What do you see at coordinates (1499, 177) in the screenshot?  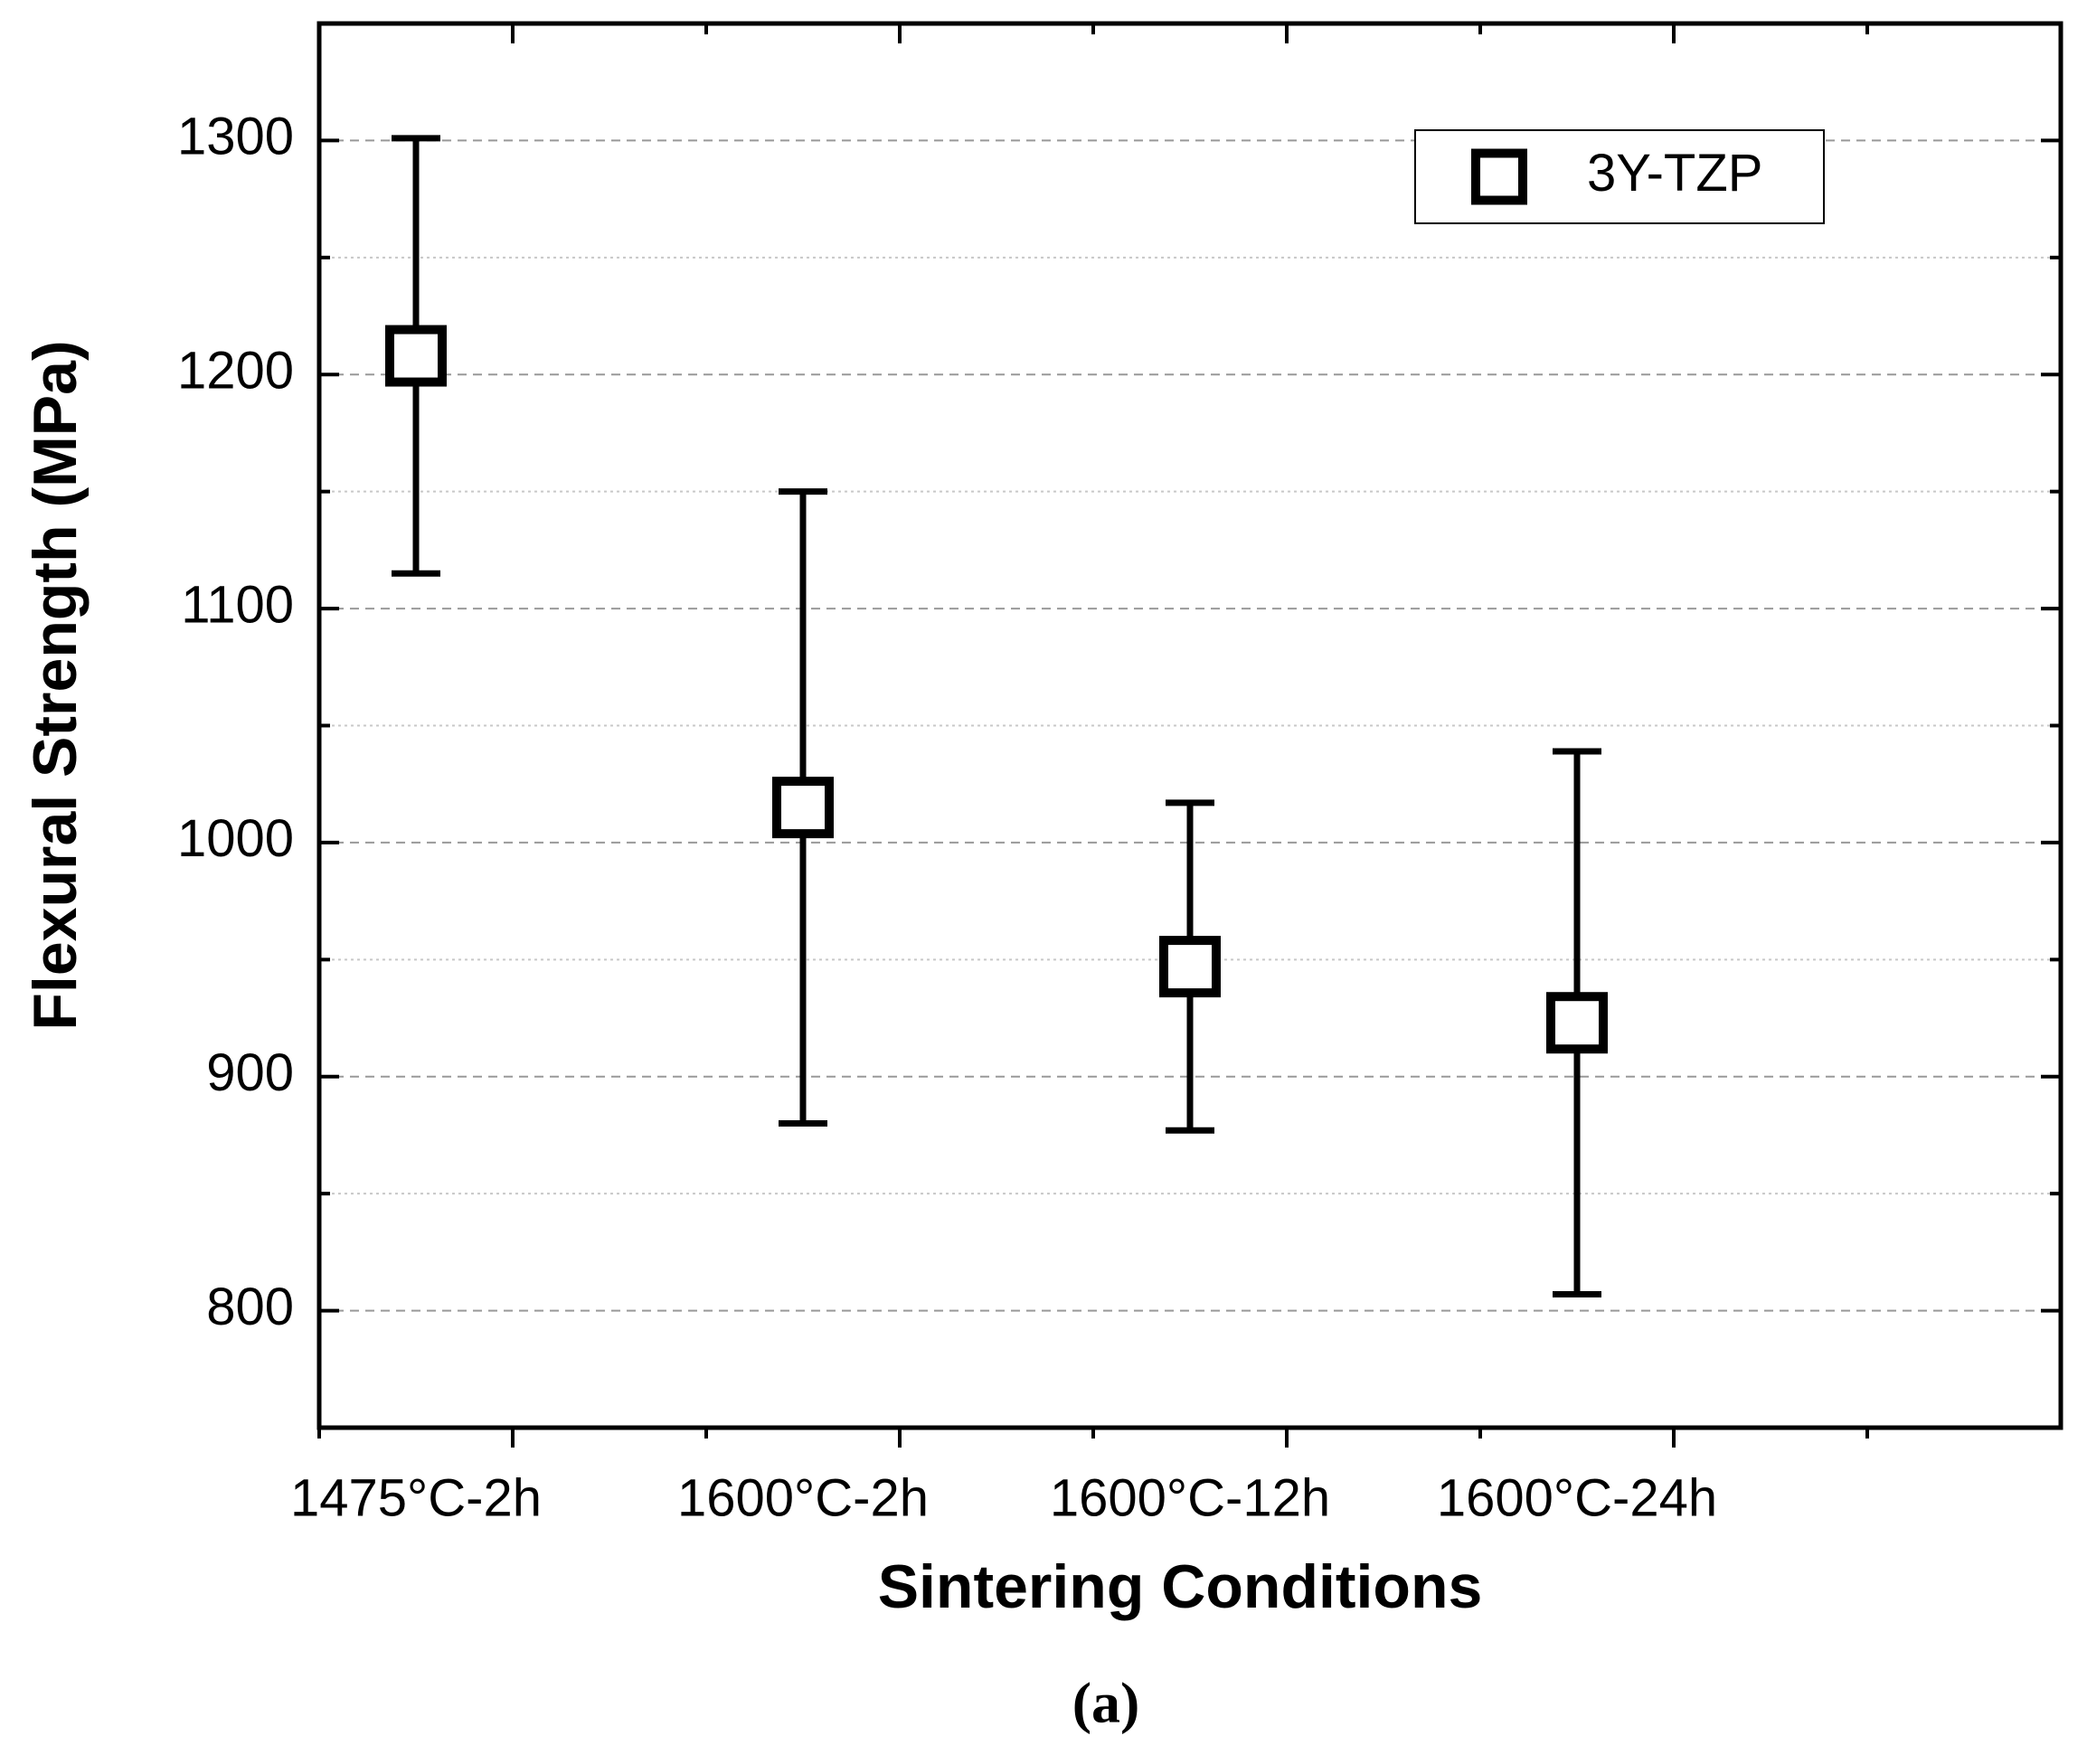 I see `legend-marker` at bounding box center [1499, 177].